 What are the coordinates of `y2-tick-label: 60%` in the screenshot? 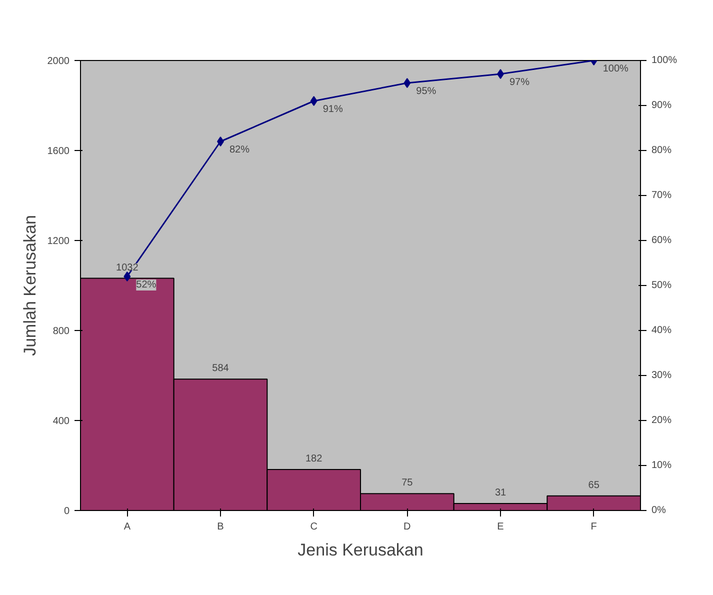 It's located at (662, 240).